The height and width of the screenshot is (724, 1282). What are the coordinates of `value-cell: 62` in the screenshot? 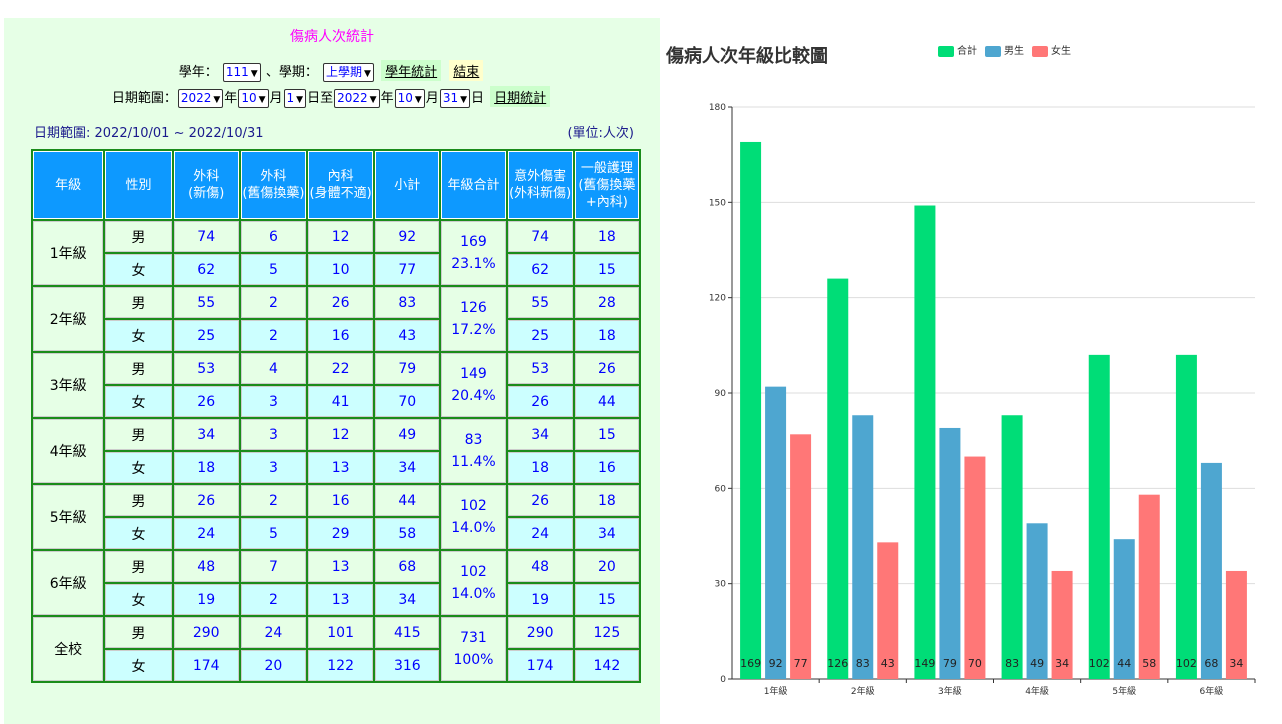 It's located at (540, 269).